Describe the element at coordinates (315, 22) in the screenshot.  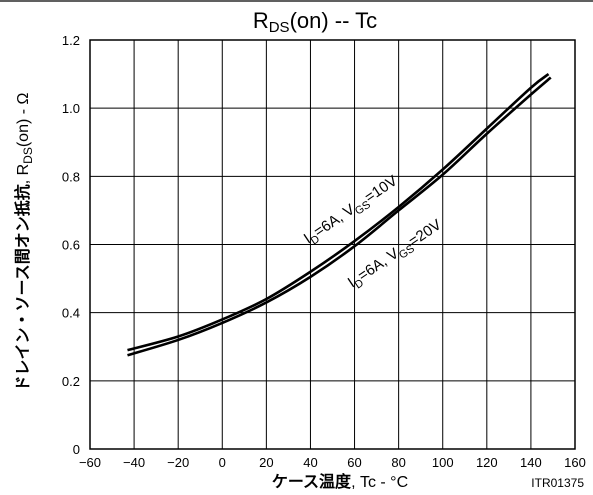
I see `chart-title: RDS(on) -- Tc` at that location.